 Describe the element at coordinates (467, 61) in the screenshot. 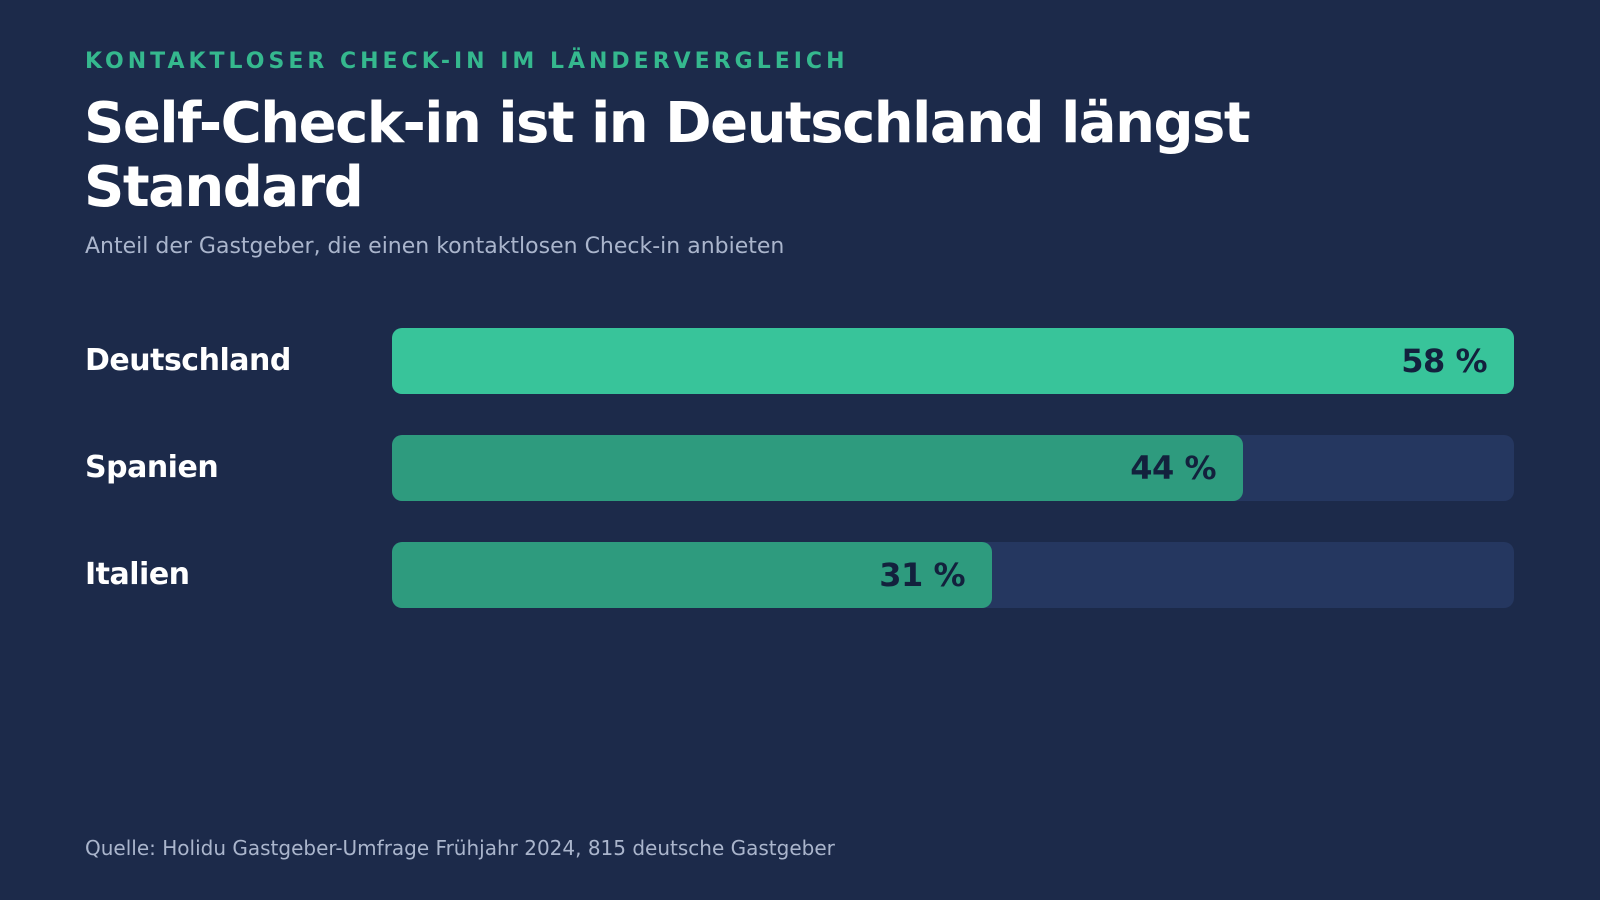

I see `chart-eyebrow: KONTAKTLOSER CHECK-IN IM LÄNDERVERGLEICH` at that location.